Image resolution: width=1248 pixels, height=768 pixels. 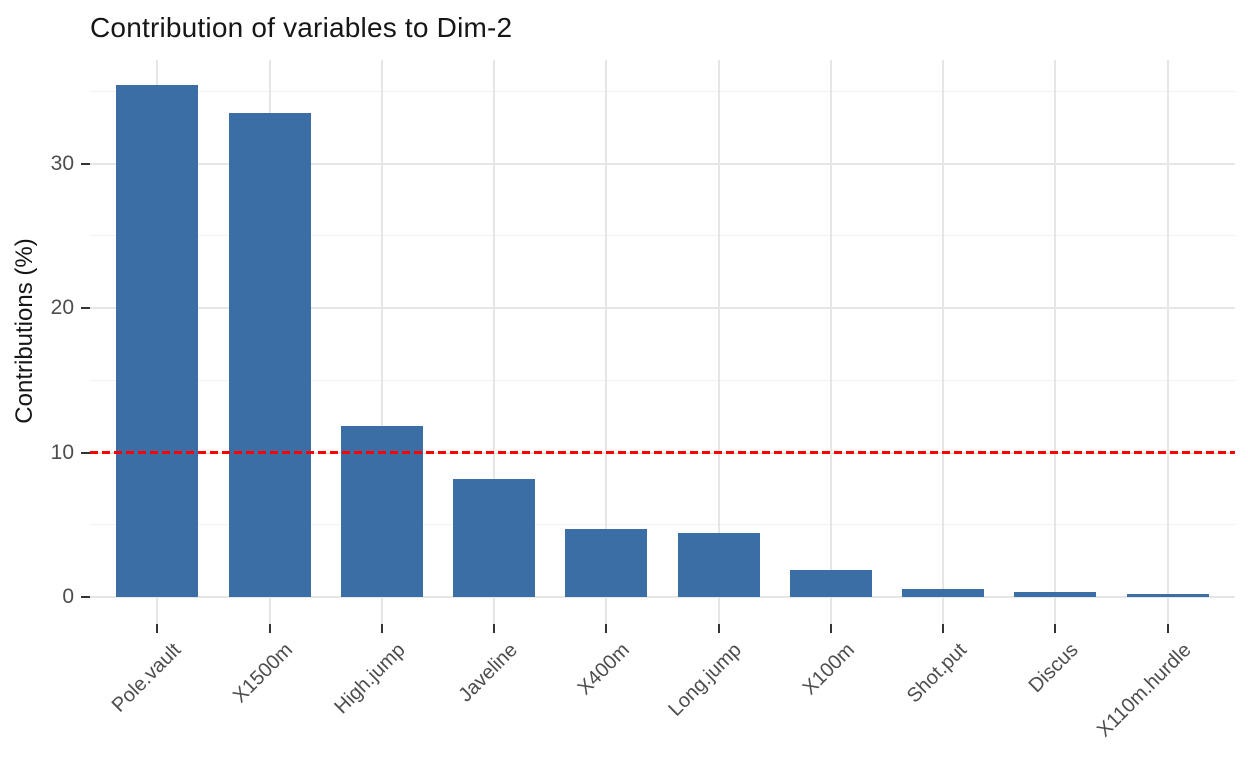 What do you see at coordinates (62, 452) in the screenshot?
I see `y-tick-label: 10` at bounding box center [62, 452].